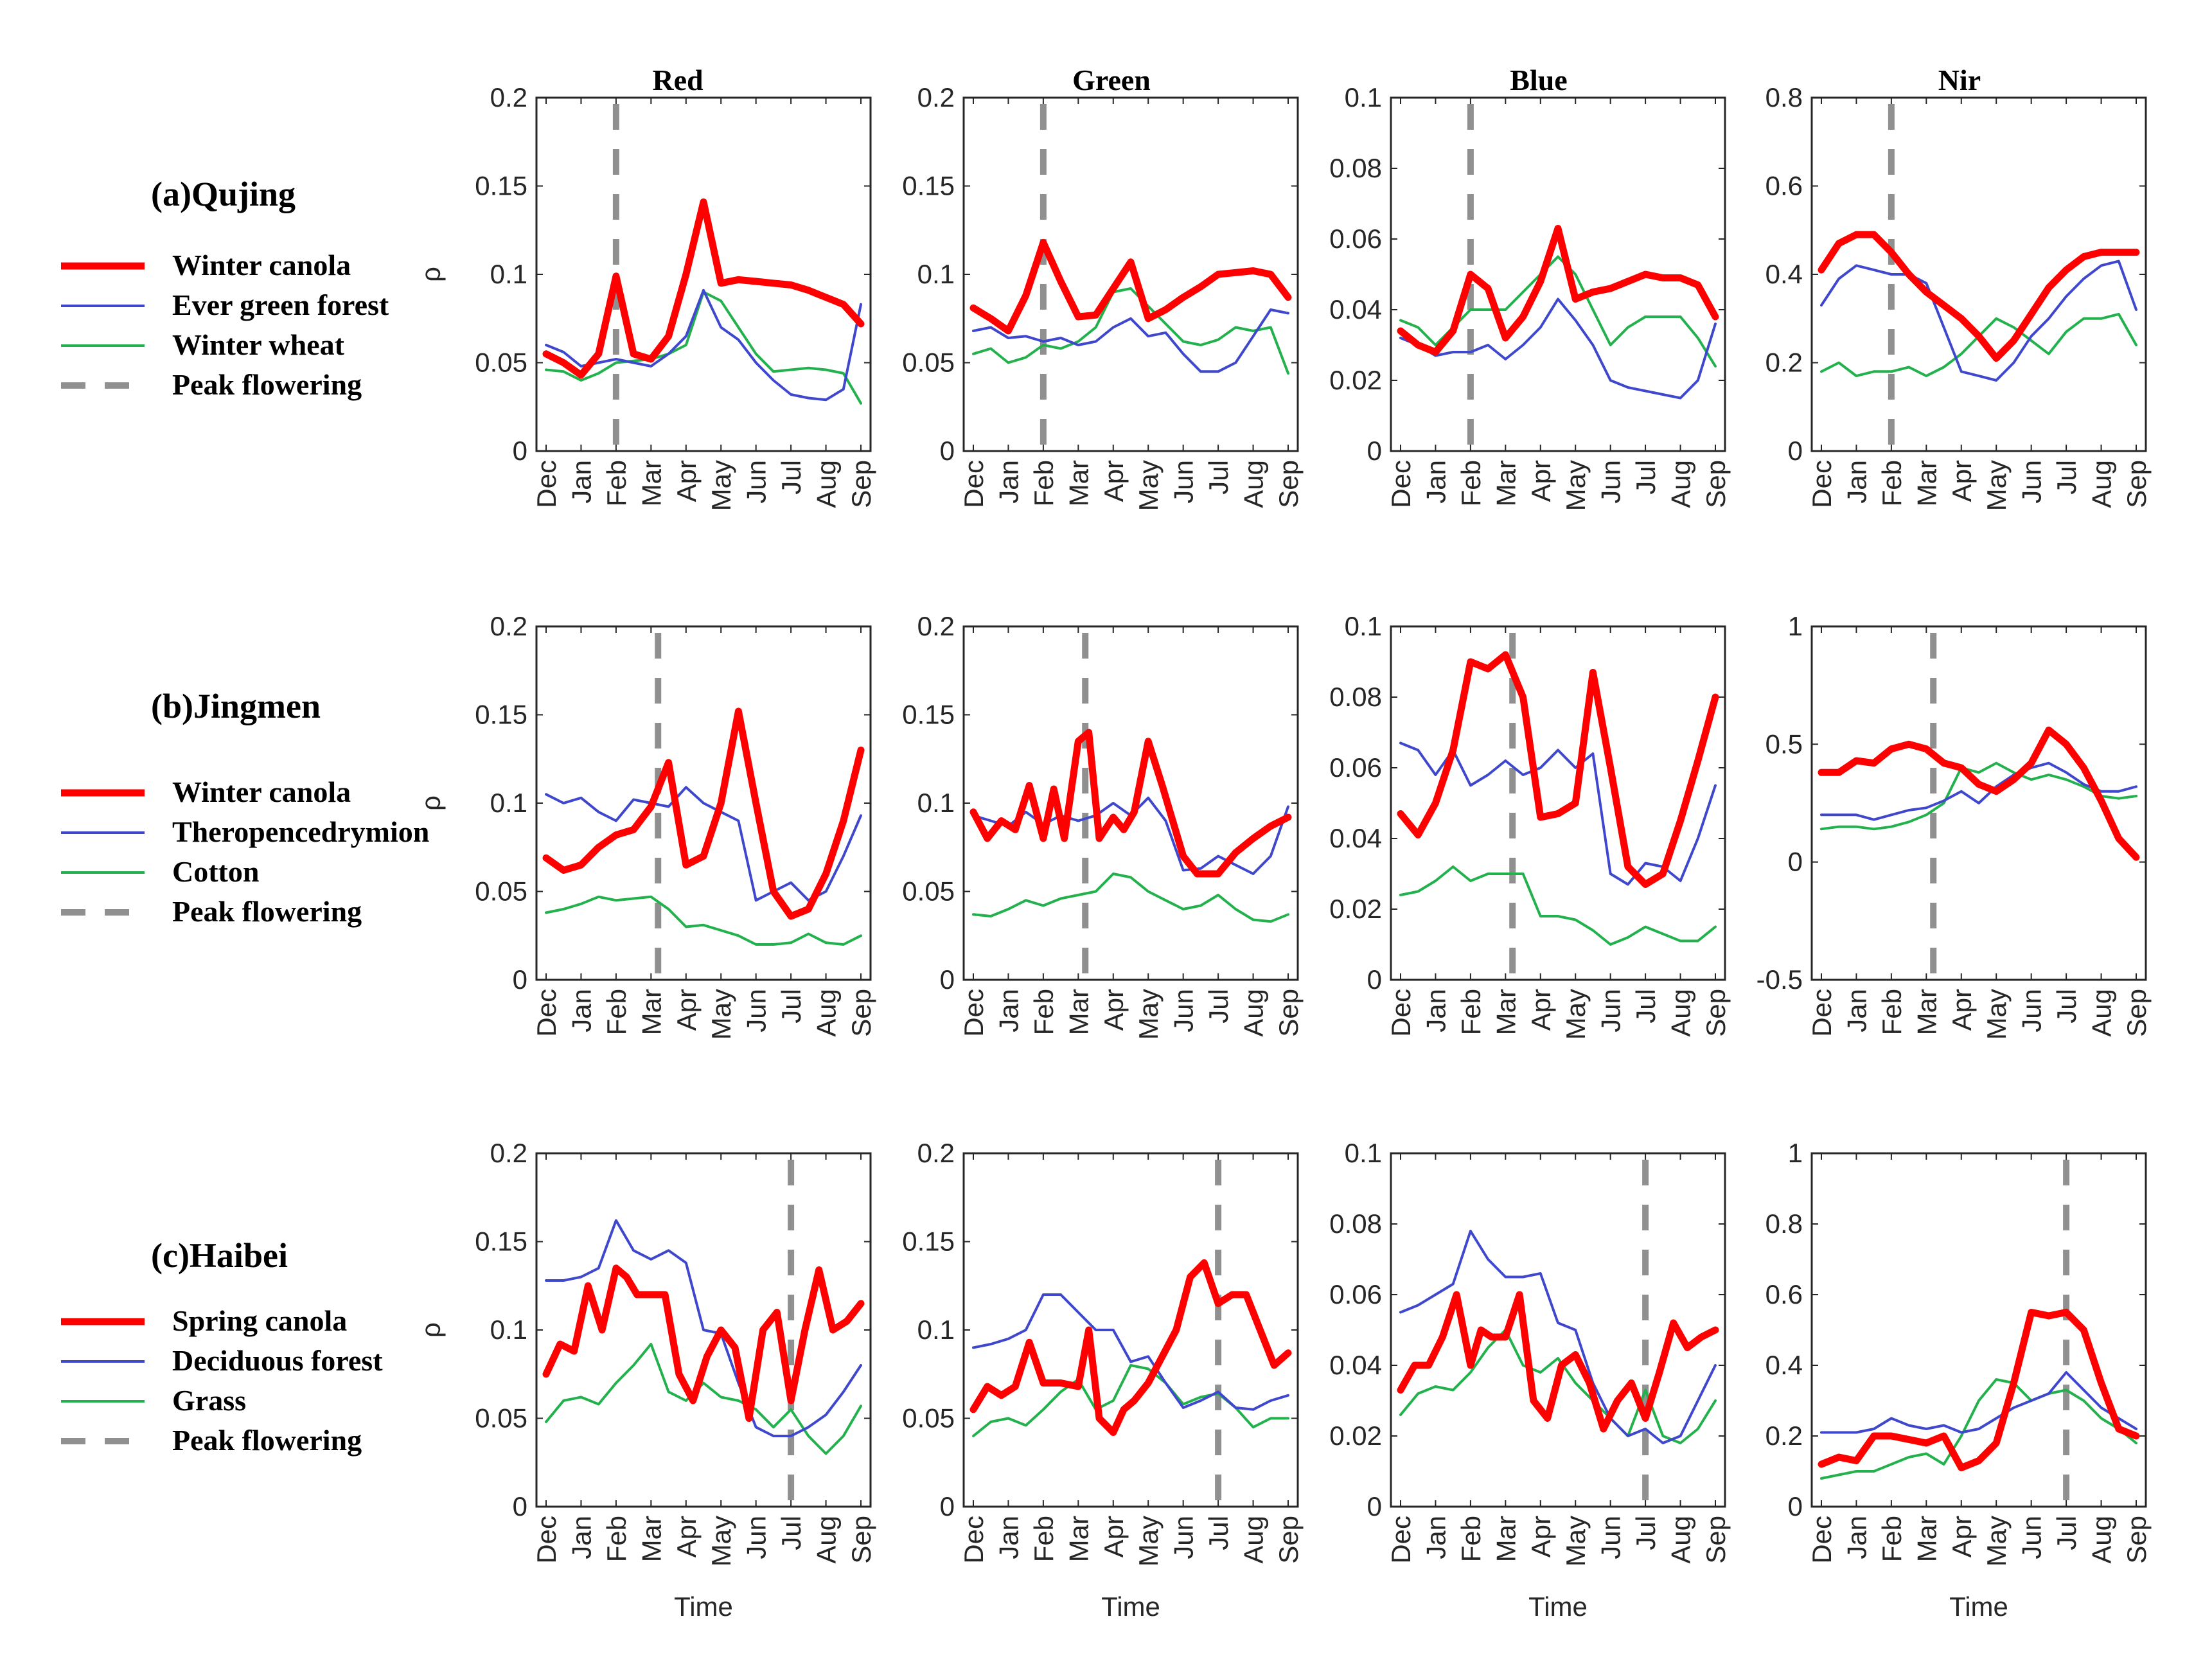 The width and height of the screenshot is (2212, 1657). I want to click on legend-label: Winter wheat, so click(258, 344).